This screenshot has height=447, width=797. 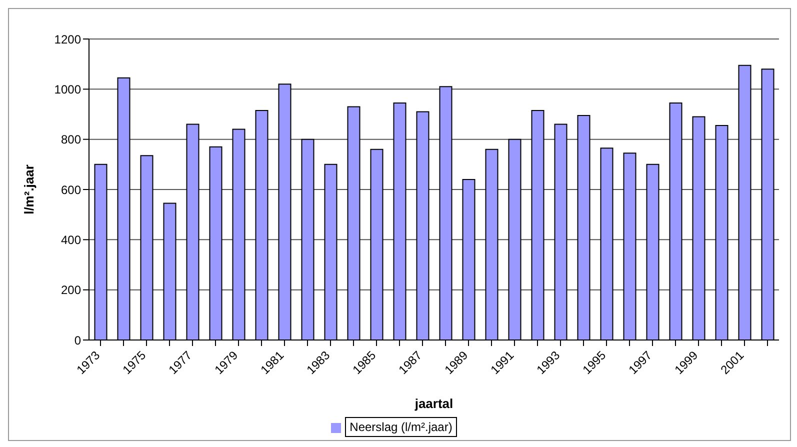 I want to click on y-axis-title: l/m².jaar, so click(x=29, y=189).